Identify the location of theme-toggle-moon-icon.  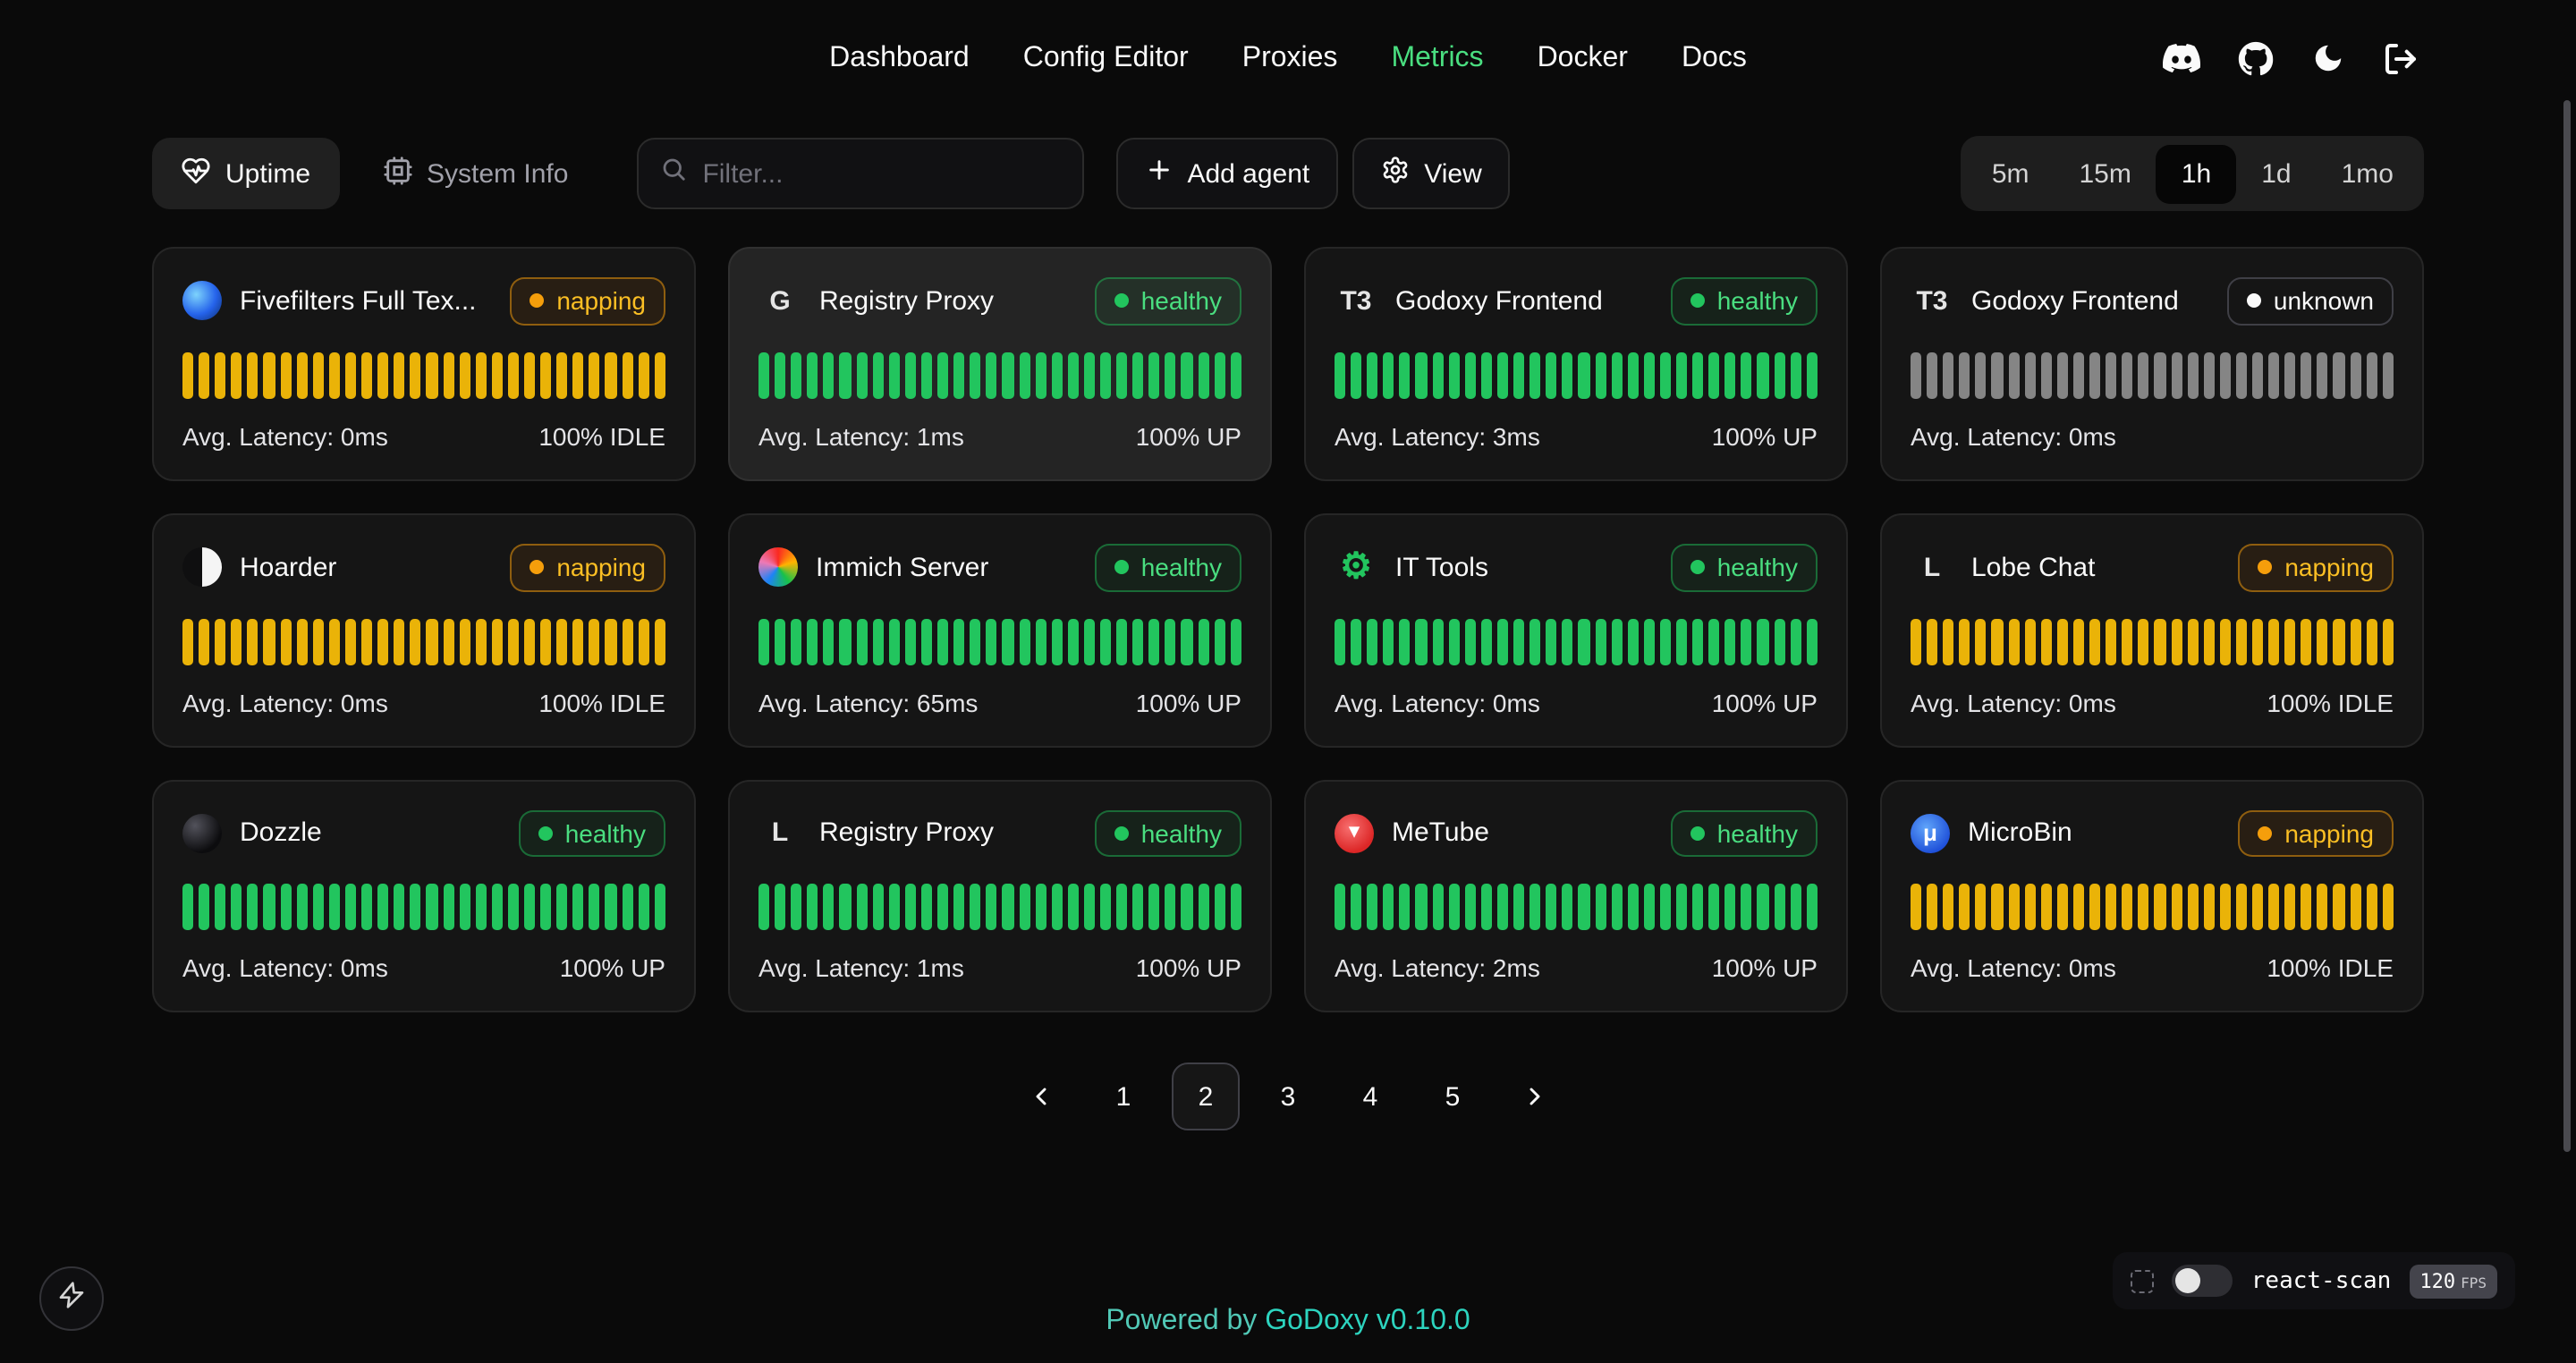
(2328, 58).